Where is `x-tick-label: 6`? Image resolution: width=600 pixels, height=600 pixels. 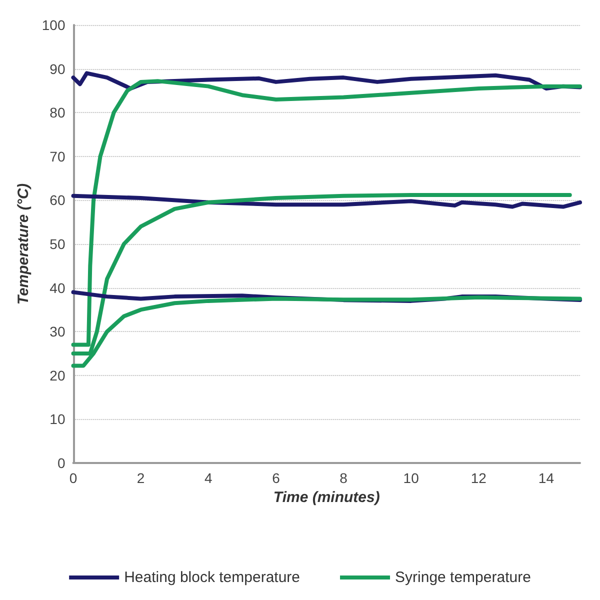
x-tick-label: 6 is located at coordinates (276, 478).